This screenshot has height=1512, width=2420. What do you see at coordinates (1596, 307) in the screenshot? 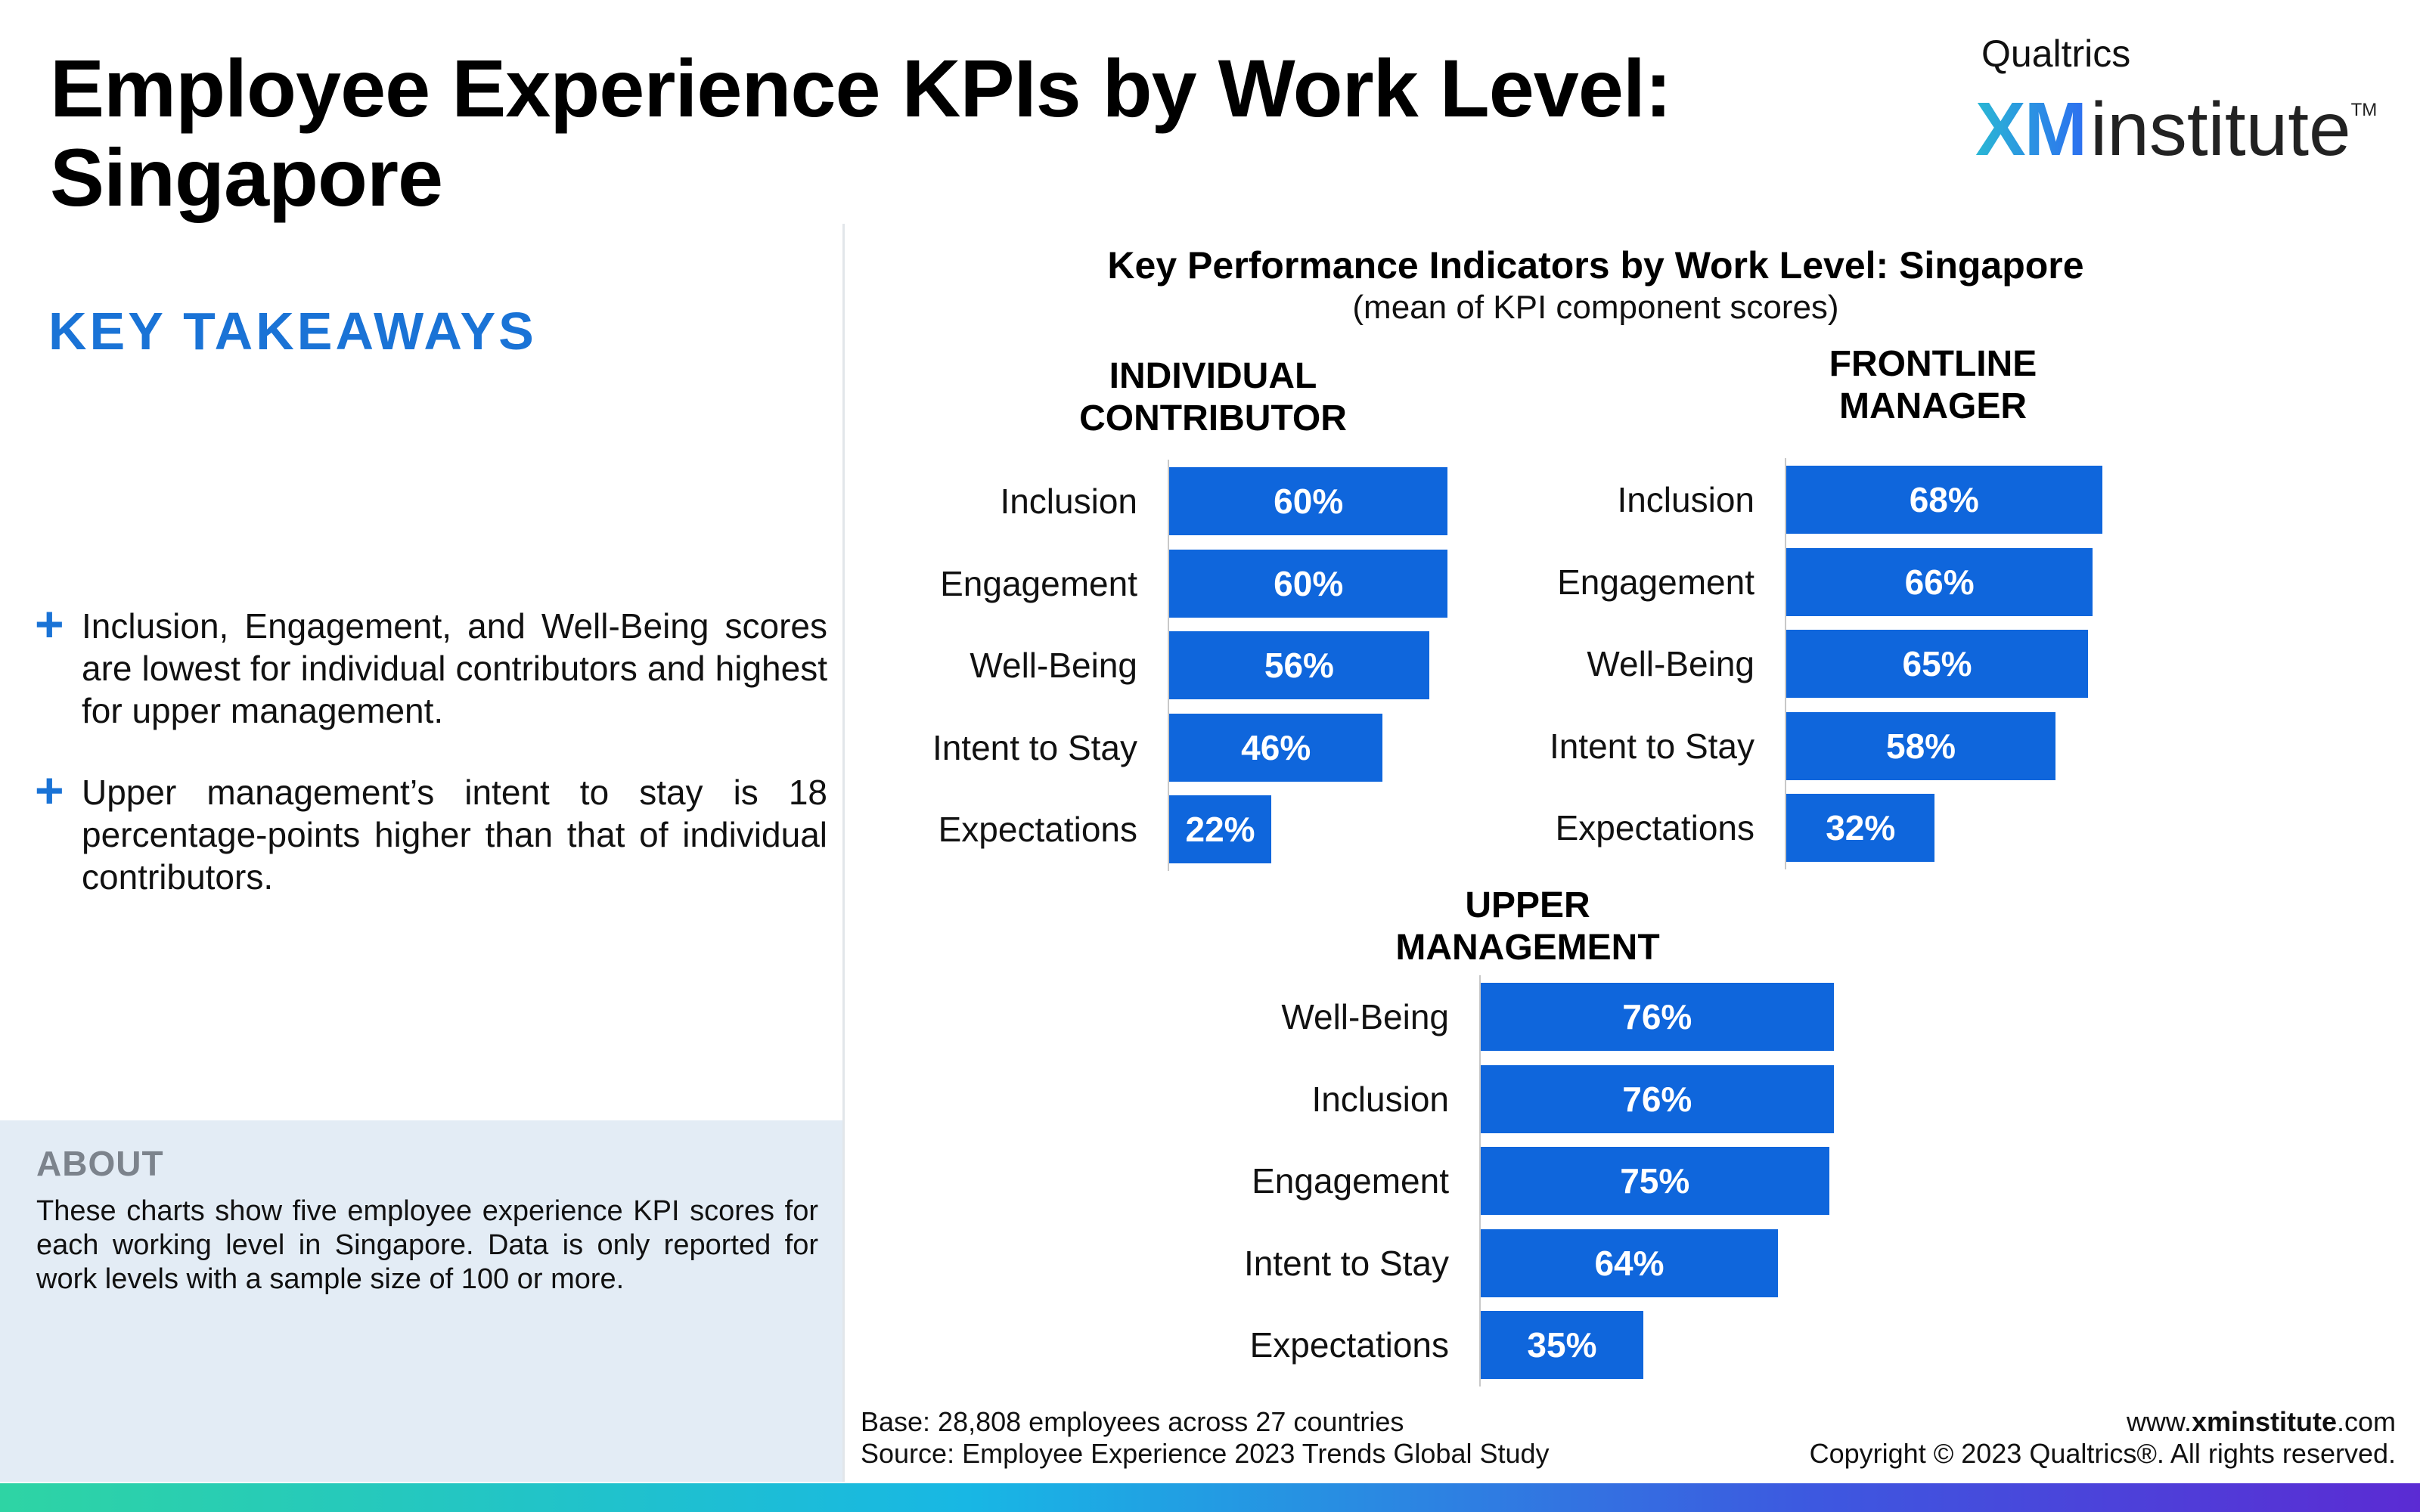
I see `chart-subtitle: (mean of KPI component scores)` at bounding box center [1596, 307].